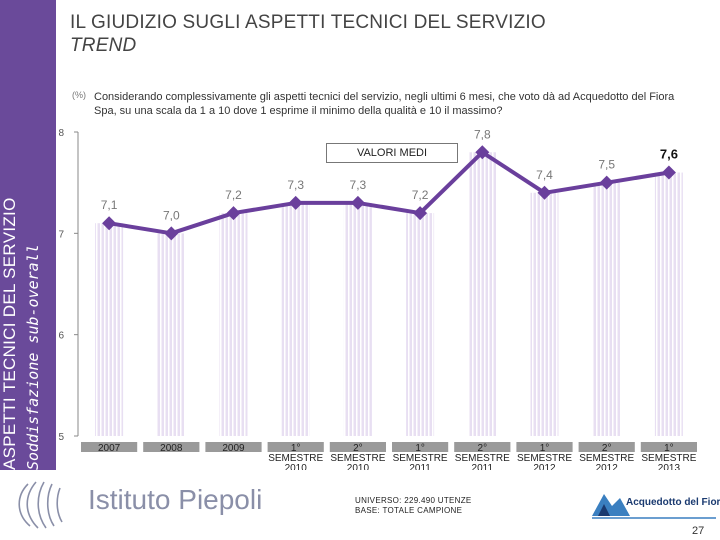  What do you see at coordinates (28, 235) in the screenshot?
I see `side-banner` at bounding box center [28, 235].